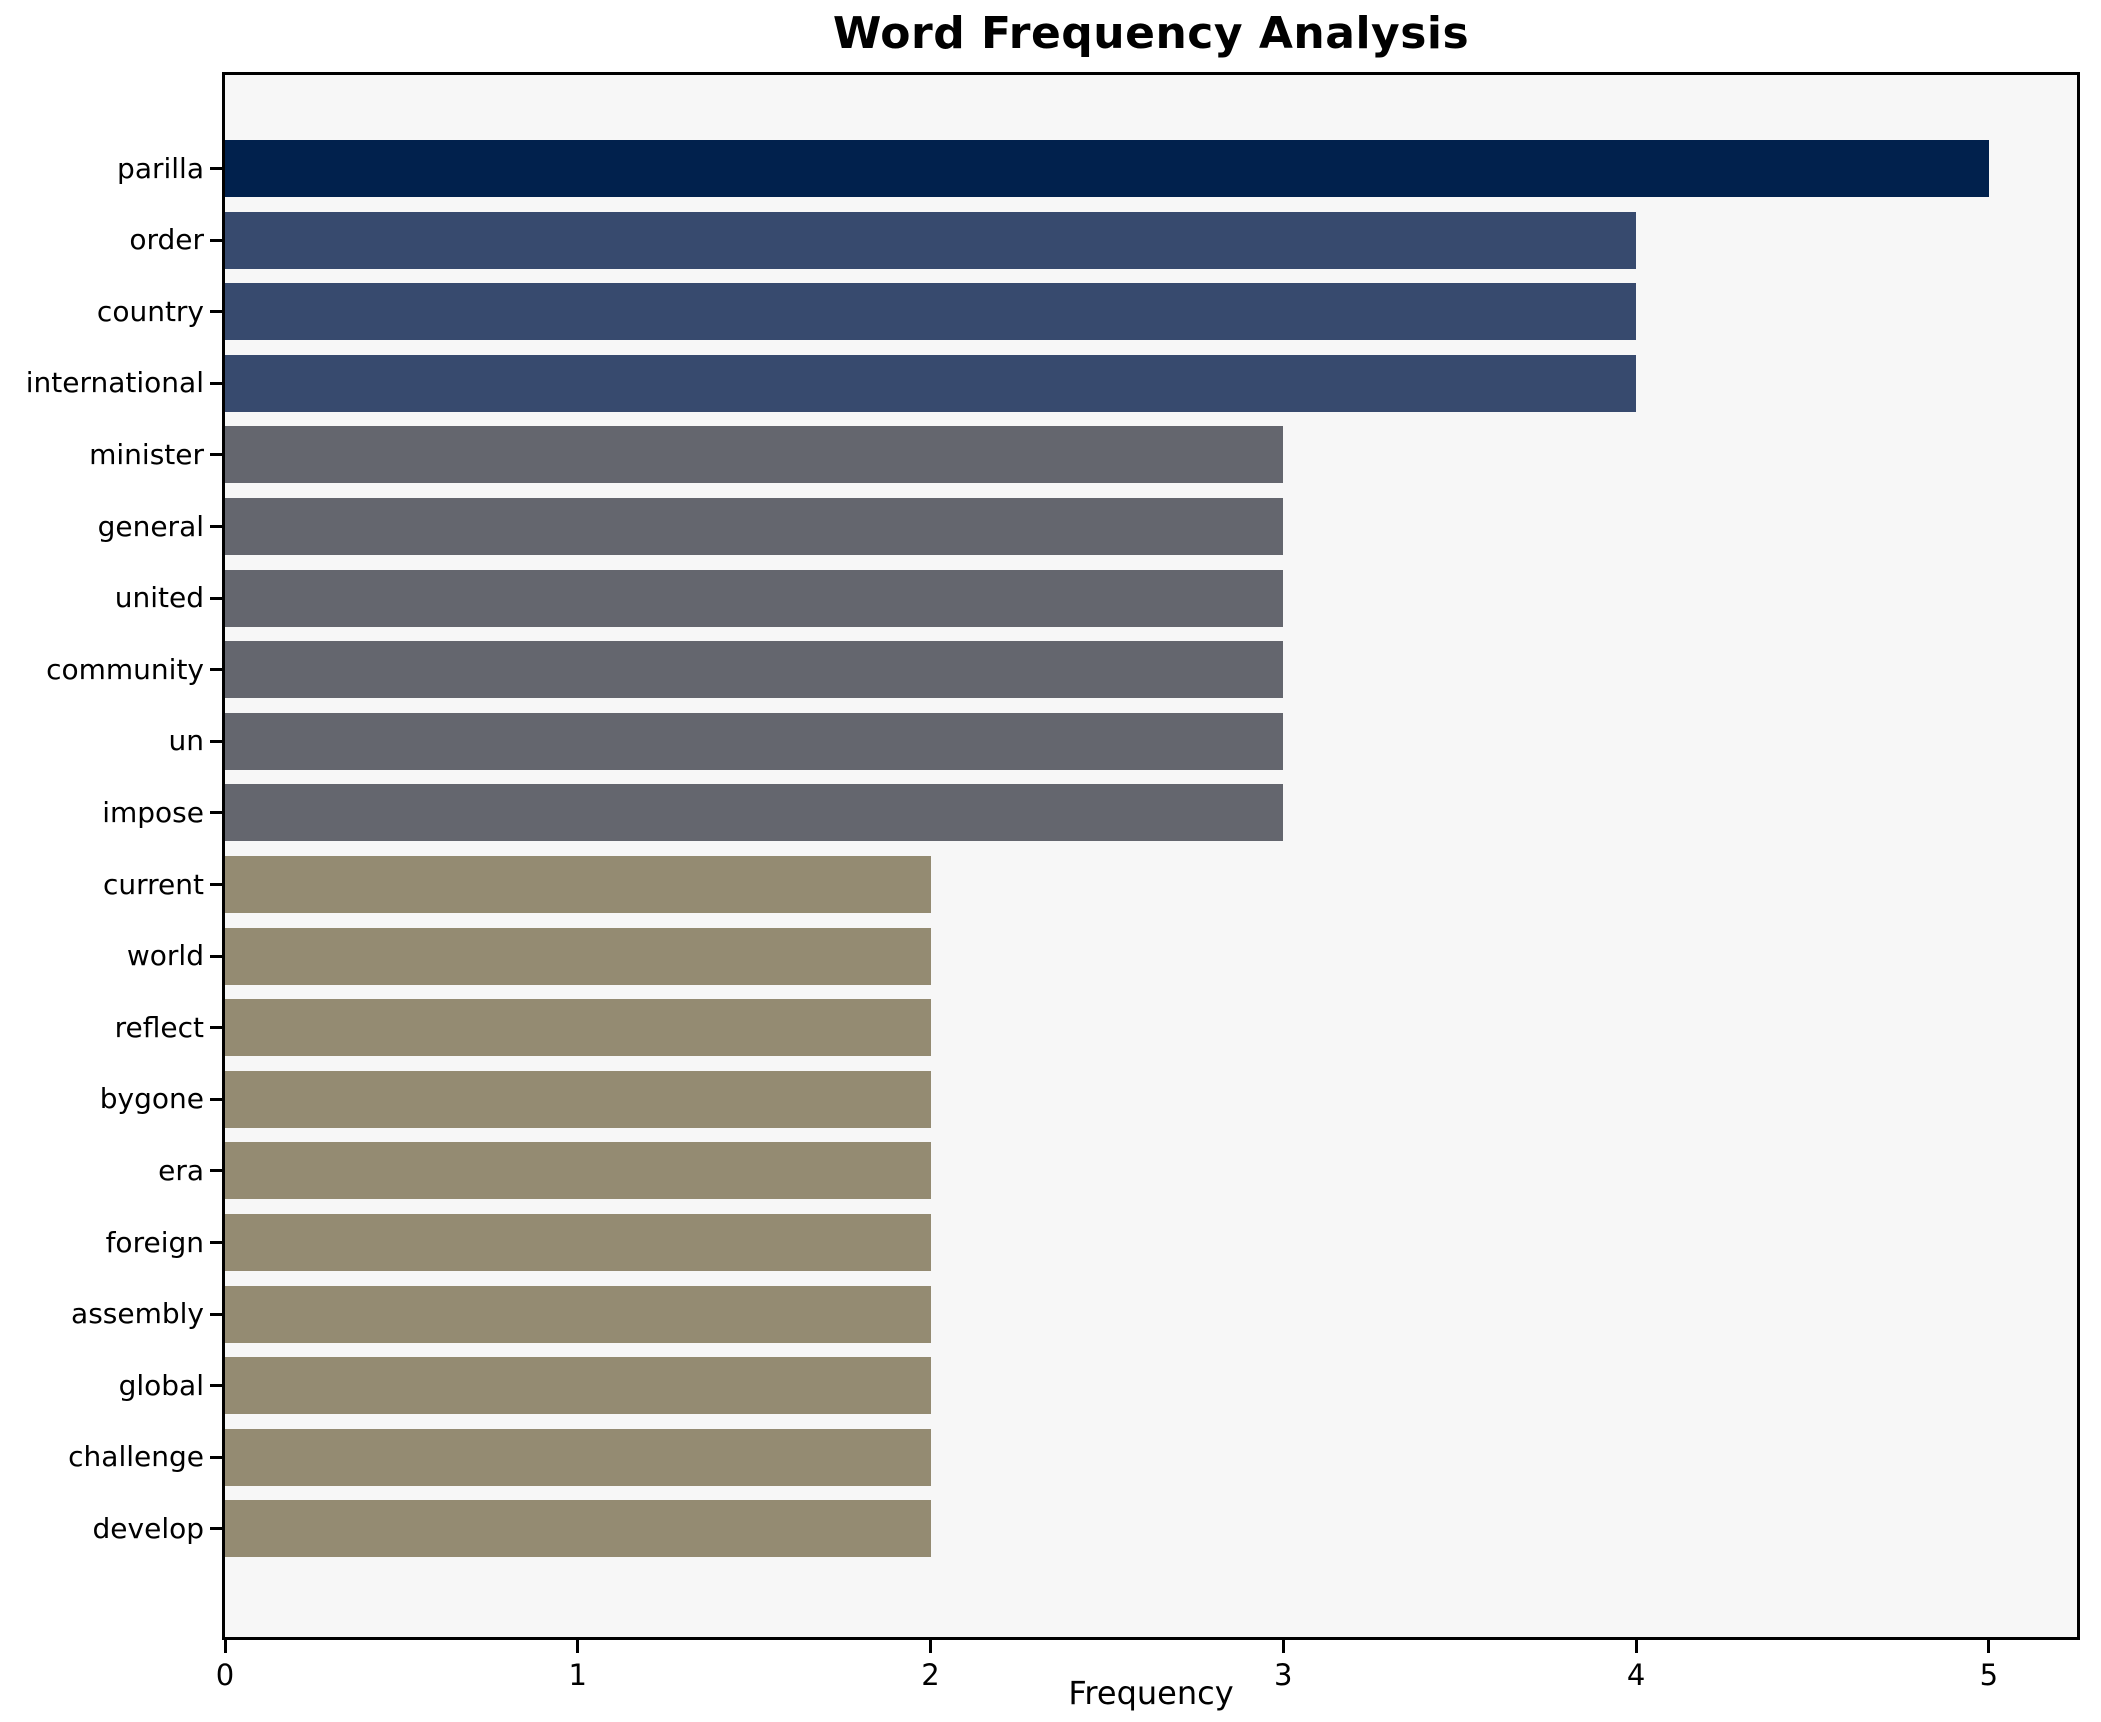 This screenshot has width=2101, height=1722. I want to click on x-tick-label: 5, so click(1989, 1675).